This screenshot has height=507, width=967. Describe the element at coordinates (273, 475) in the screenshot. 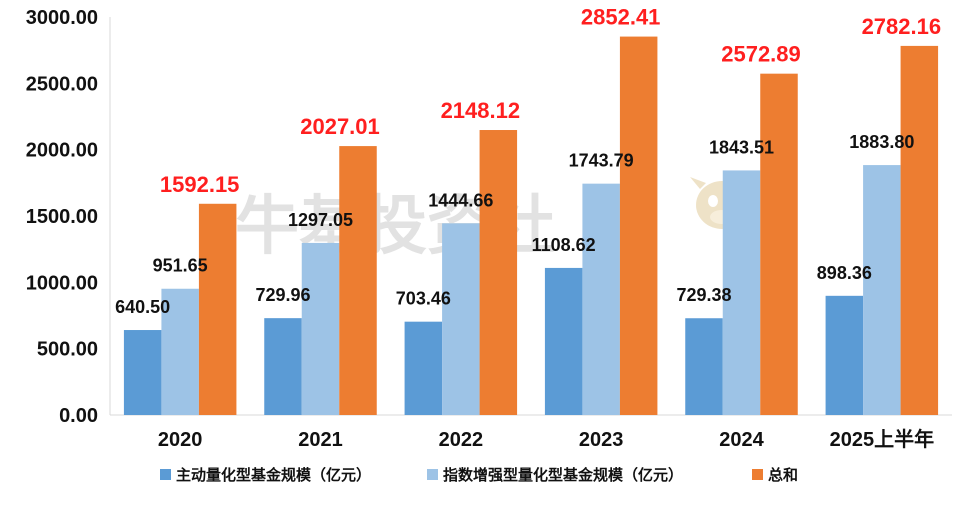

I see `legend-label: 主动量化型基金规模（亿元）` at that location.